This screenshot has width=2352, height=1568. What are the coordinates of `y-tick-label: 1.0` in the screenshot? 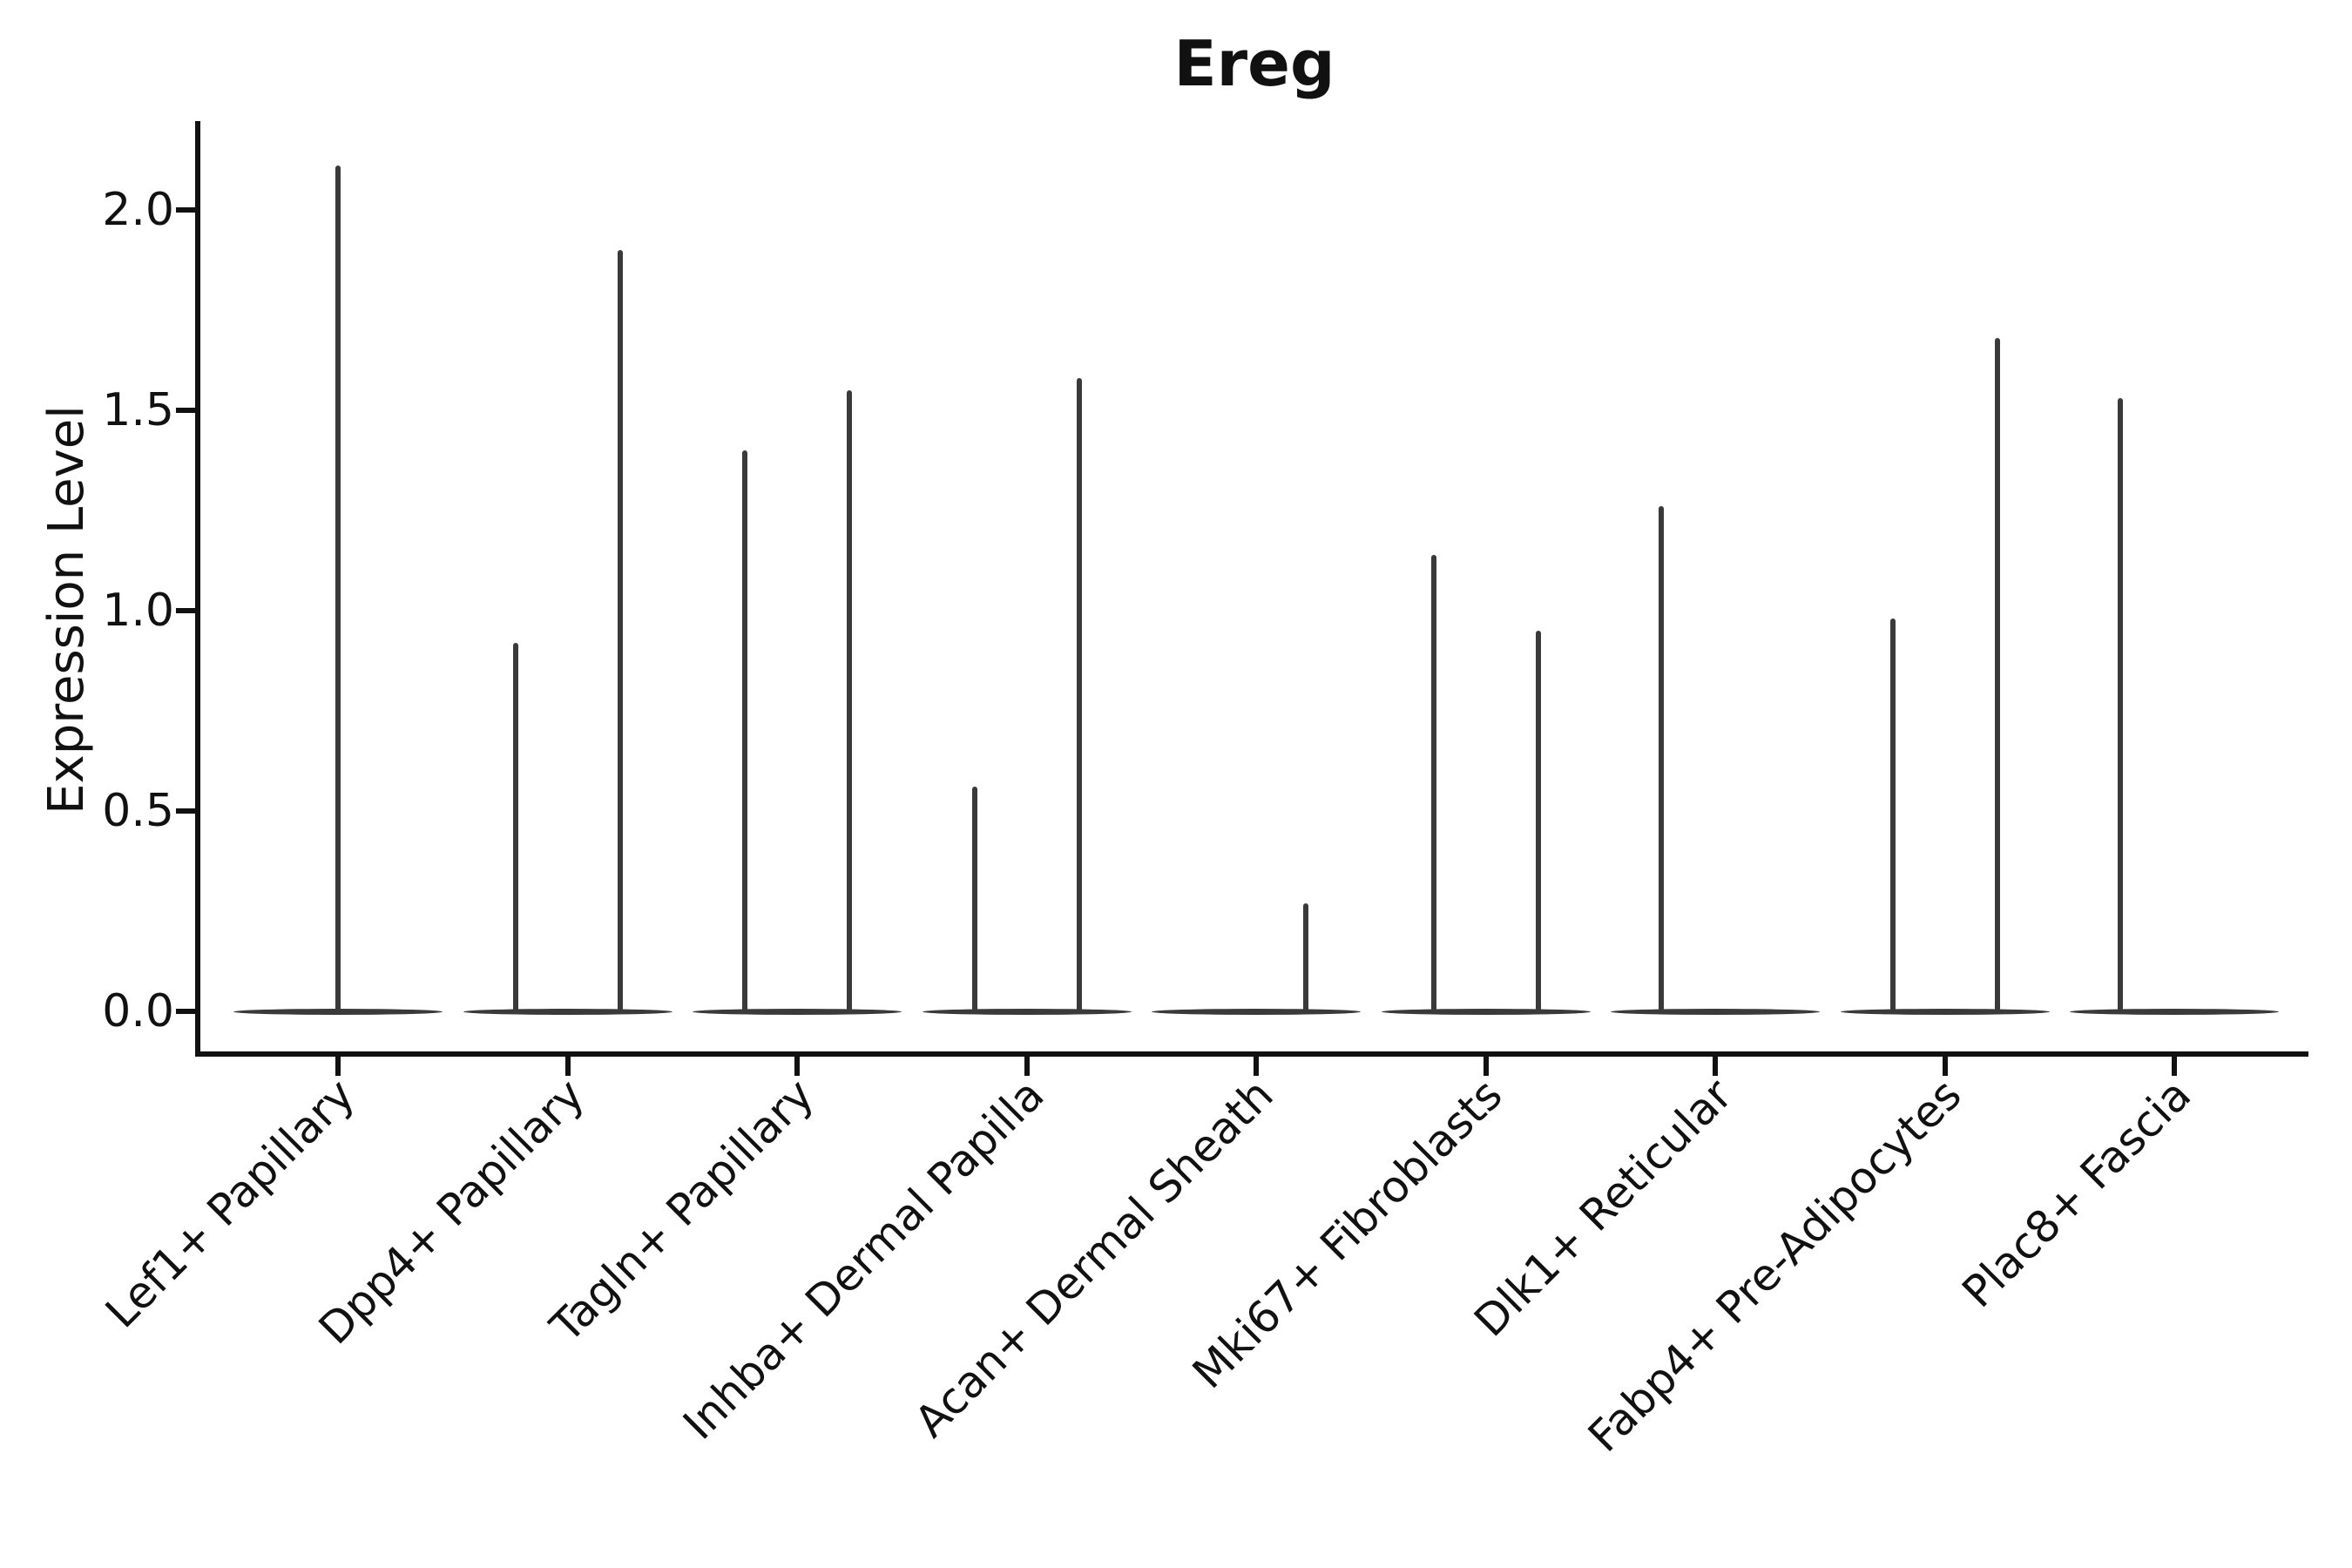 It's located at (138, 611).